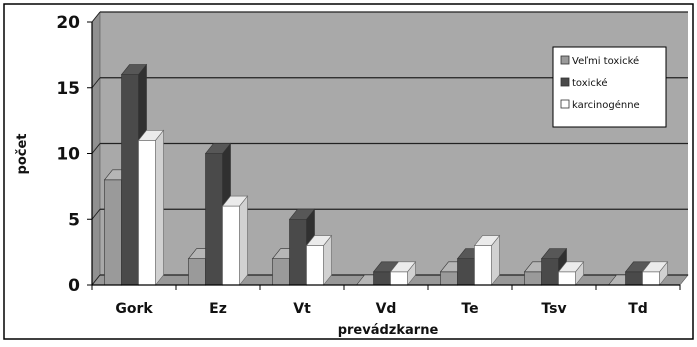 This screenshot has height=347, width=697. Describe the element at coordinates (386, 300) in the screenshot. I see `x-axis: Gork Ez Vt Vd Te Tsv Td` at that location.